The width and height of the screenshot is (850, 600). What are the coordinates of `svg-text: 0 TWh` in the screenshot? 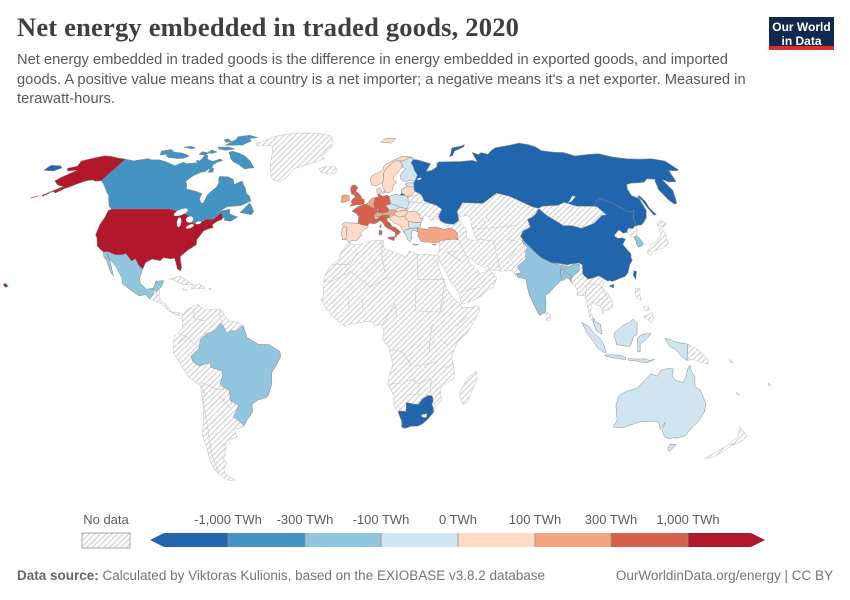 It's located at (458, 519).